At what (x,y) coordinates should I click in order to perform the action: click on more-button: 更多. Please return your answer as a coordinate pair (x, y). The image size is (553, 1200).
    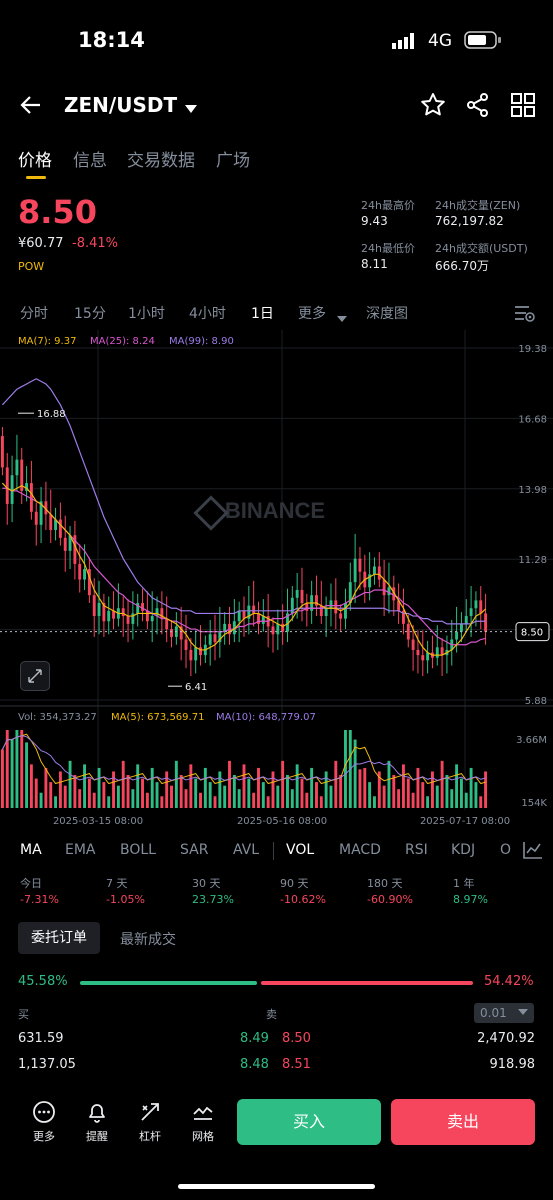
    Looking at the image, I should click on (44, 1122).